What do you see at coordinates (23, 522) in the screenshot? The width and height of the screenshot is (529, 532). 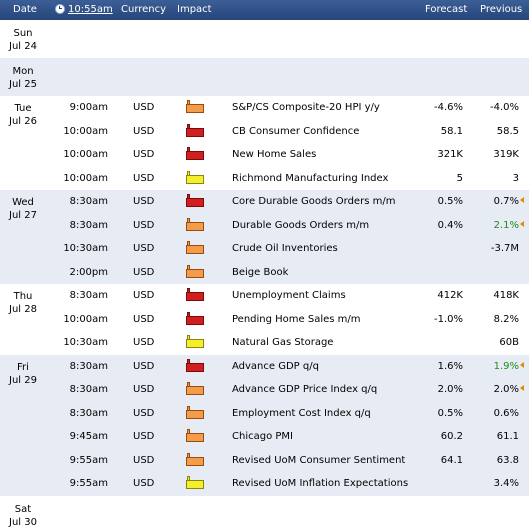 I see `day-date: Jul 30` at bounding box center [23, 522].